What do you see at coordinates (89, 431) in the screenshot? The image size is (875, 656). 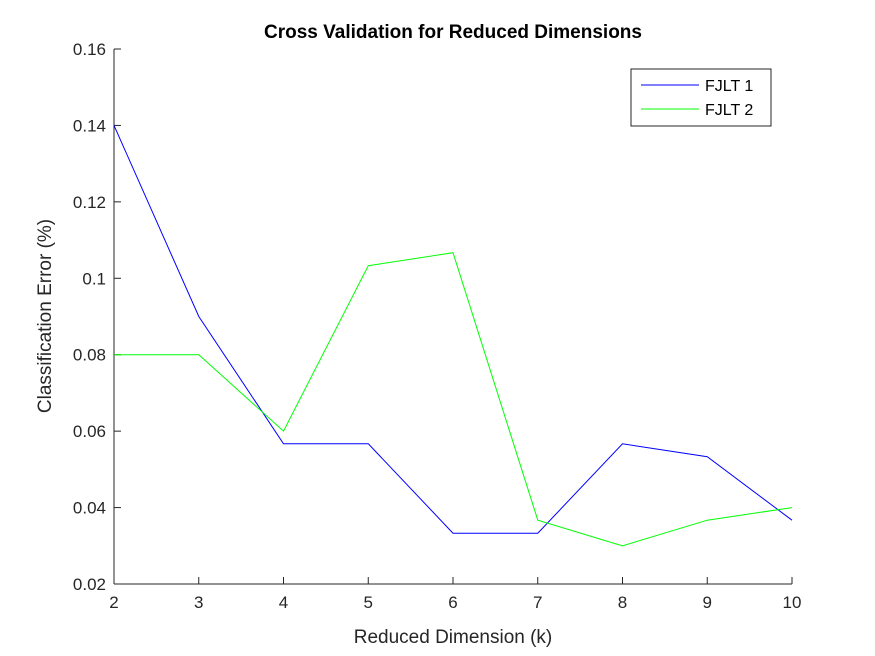 I see `y-tick-label: 0.06` at bounding box center [89, 431].